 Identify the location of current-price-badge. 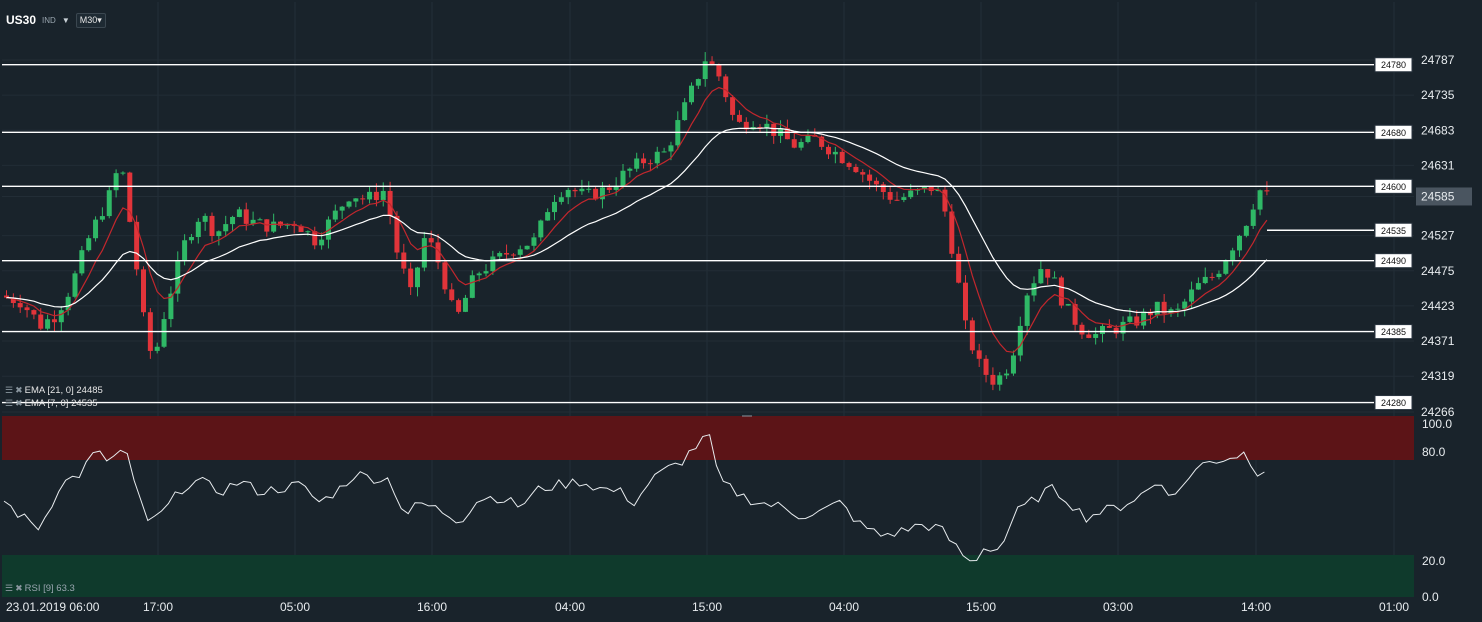
(1444, 196).